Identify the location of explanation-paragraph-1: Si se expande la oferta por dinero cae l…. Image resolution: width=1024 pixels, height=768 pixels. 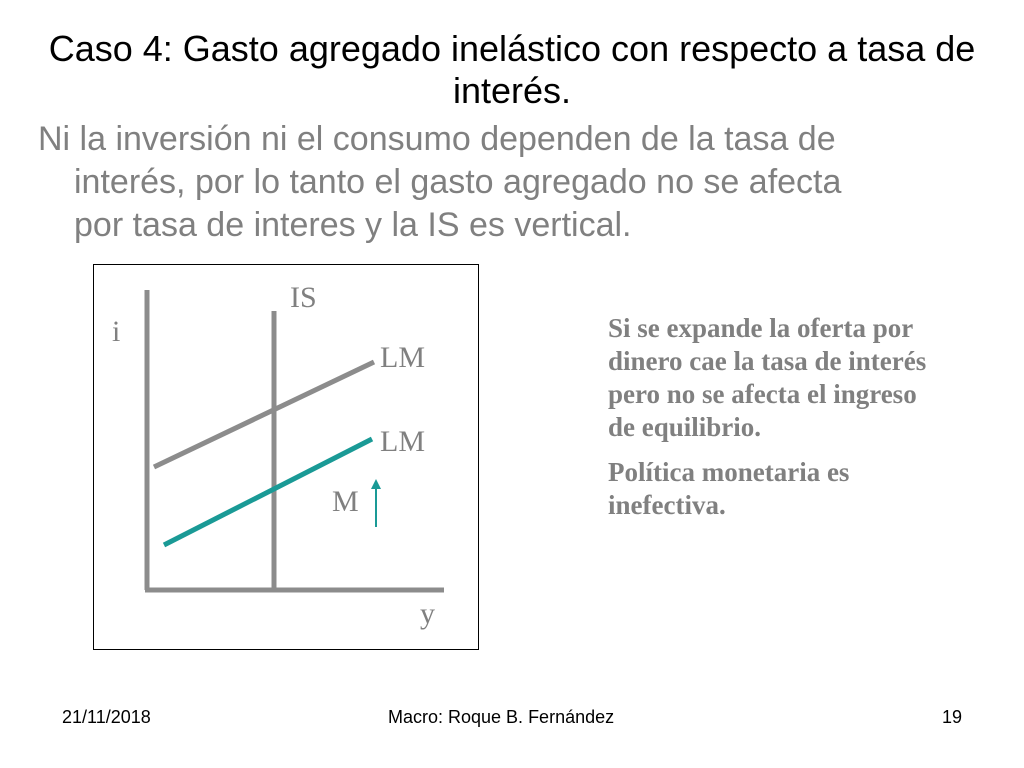
(767, 377).